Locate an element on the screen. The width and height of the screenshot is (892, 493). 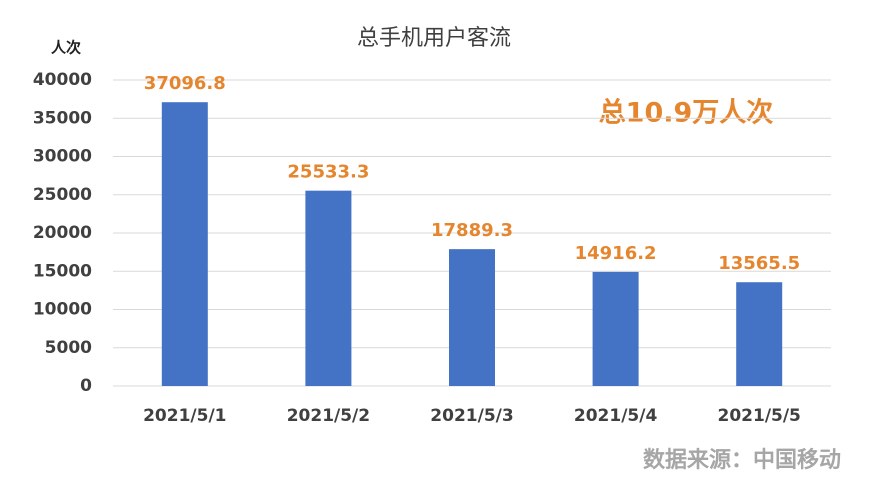
data-label: 14916.2 is located at coordinates (616, 253).